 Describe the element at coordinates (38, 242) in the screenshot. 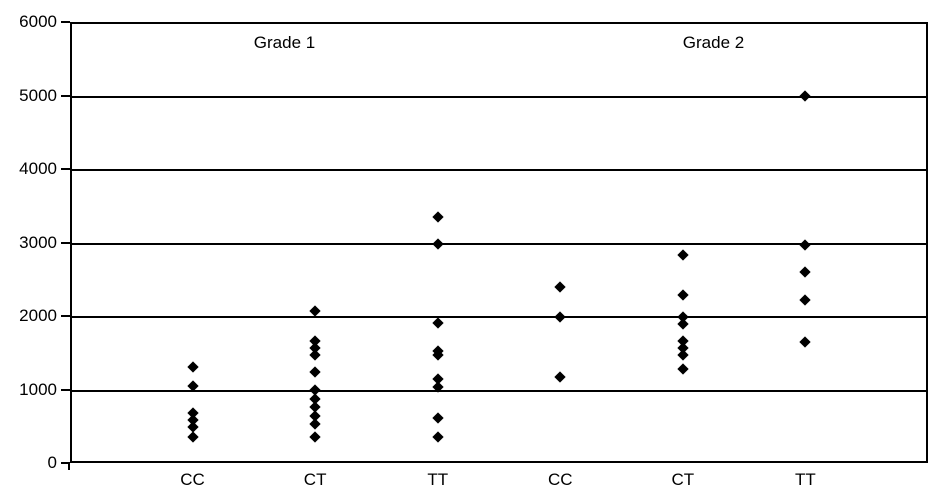

I see `y-tick-label: 3000` at that location.